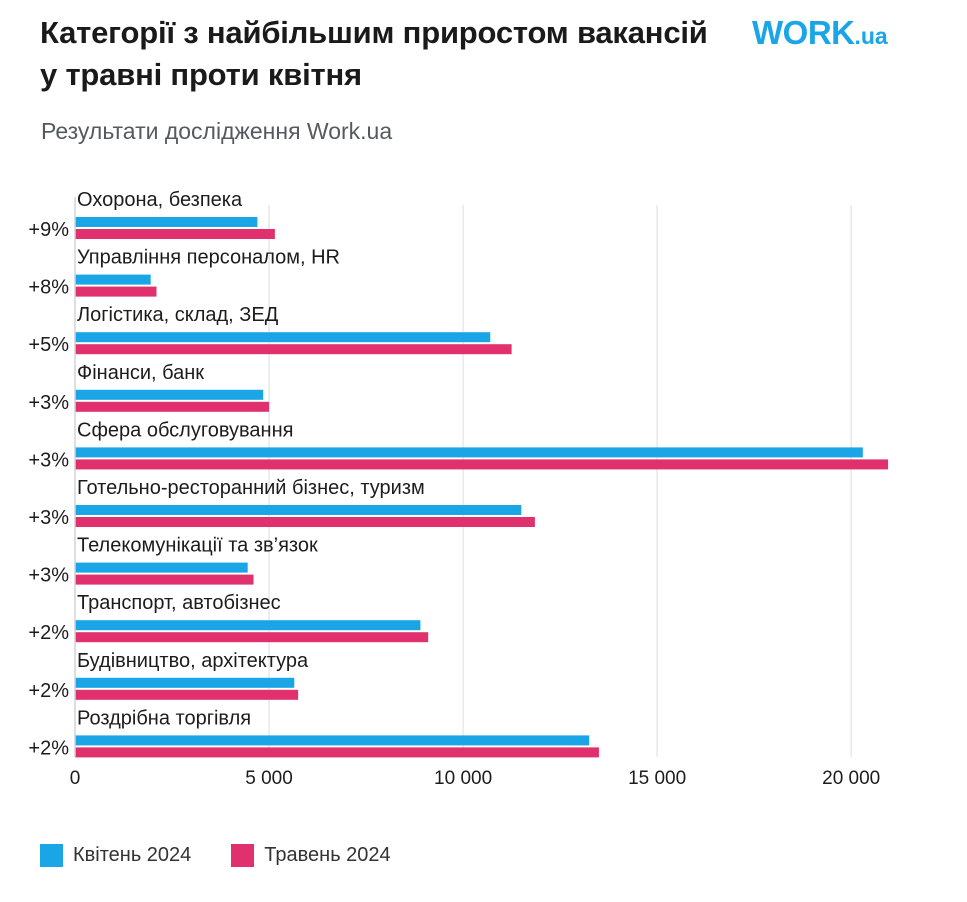 The width and height of the screenshot is (967, 902). Describe the element at coordinates (48, 288) in the screenshot. I see `growth-label: +8%` at that location.